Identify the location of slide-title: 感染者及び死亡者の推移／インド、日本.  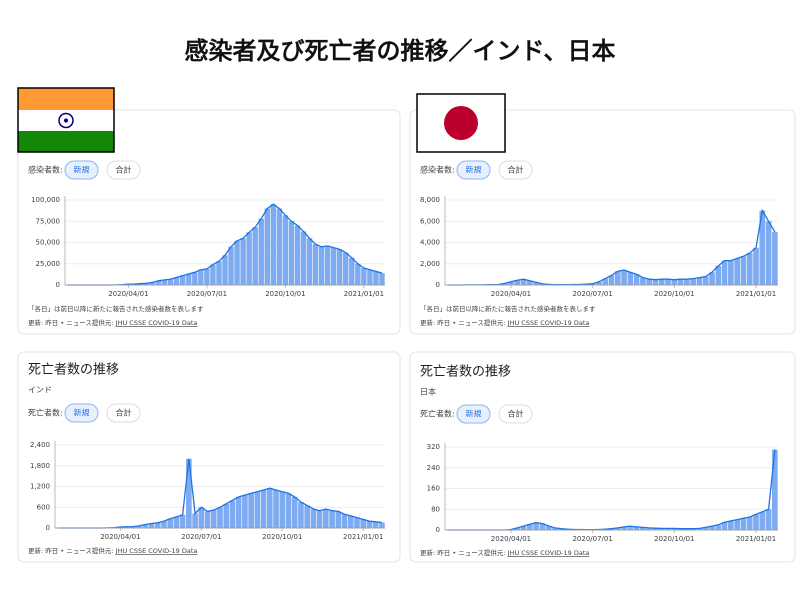
(399, 51).